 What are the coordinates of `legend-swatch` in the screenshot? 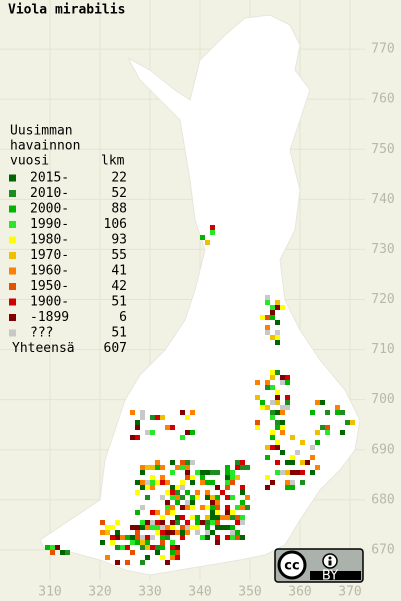 It's located at (12, 286).